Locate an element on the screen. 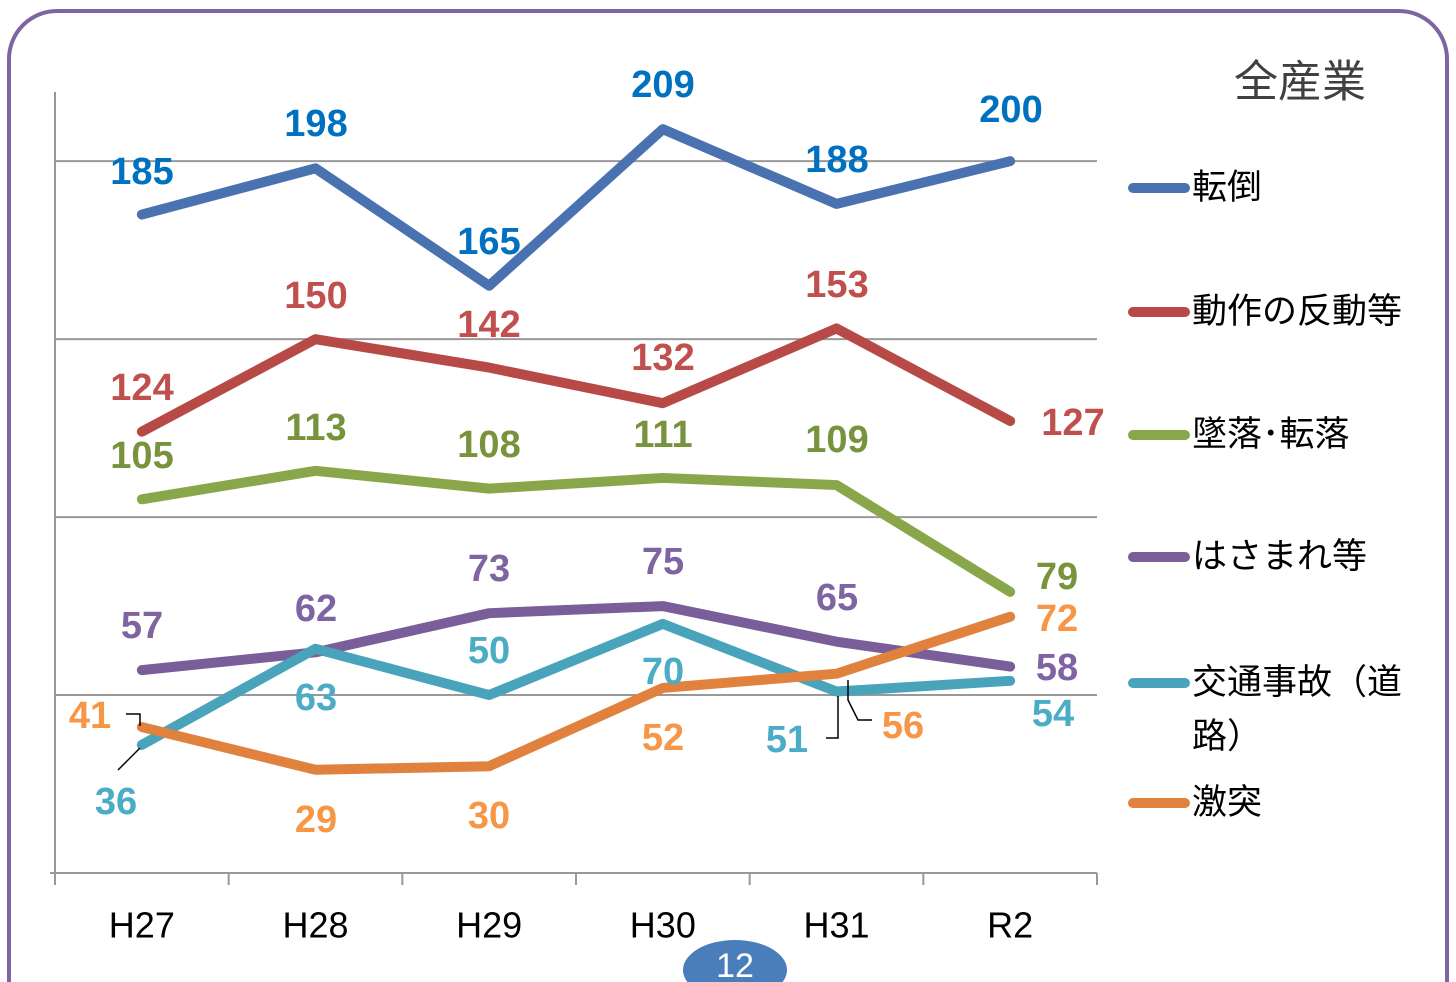 The height and width of the screenshot is (982, 1456). chart-title: 全産業 is located at coordinates (1300, 82).